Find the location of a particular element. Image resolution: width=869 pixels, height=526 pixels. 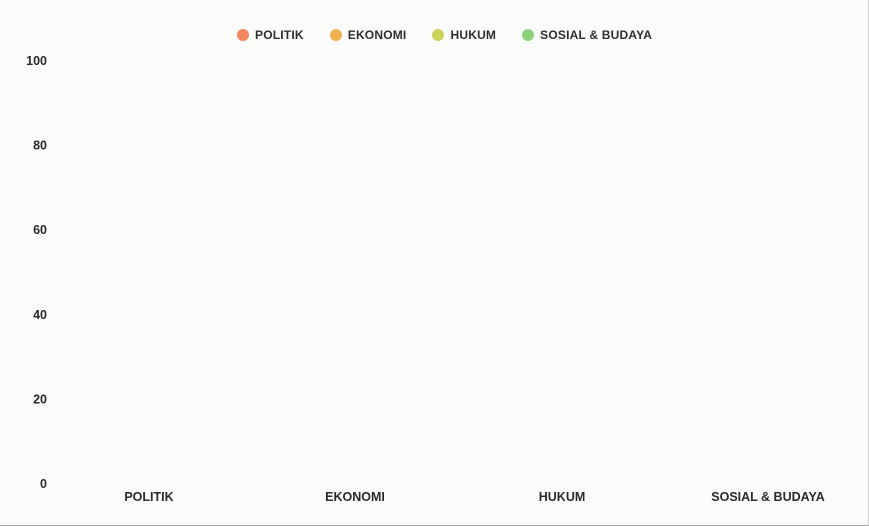

legend-swatch-hukum is located at coordinates (438, 35).